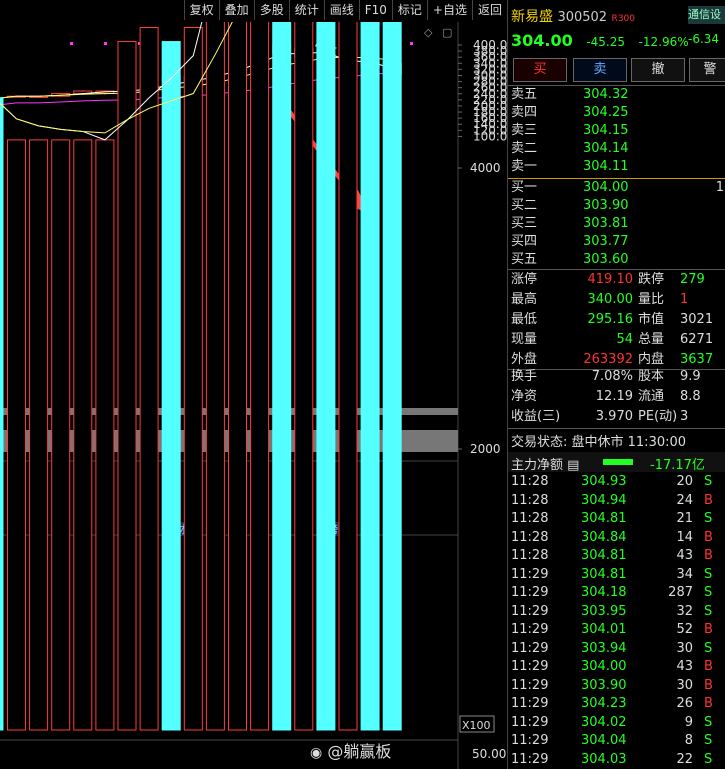  Describe the element at coordinates (610, 299) in the screenshot. I see `stat-value: 340.00` at that location.